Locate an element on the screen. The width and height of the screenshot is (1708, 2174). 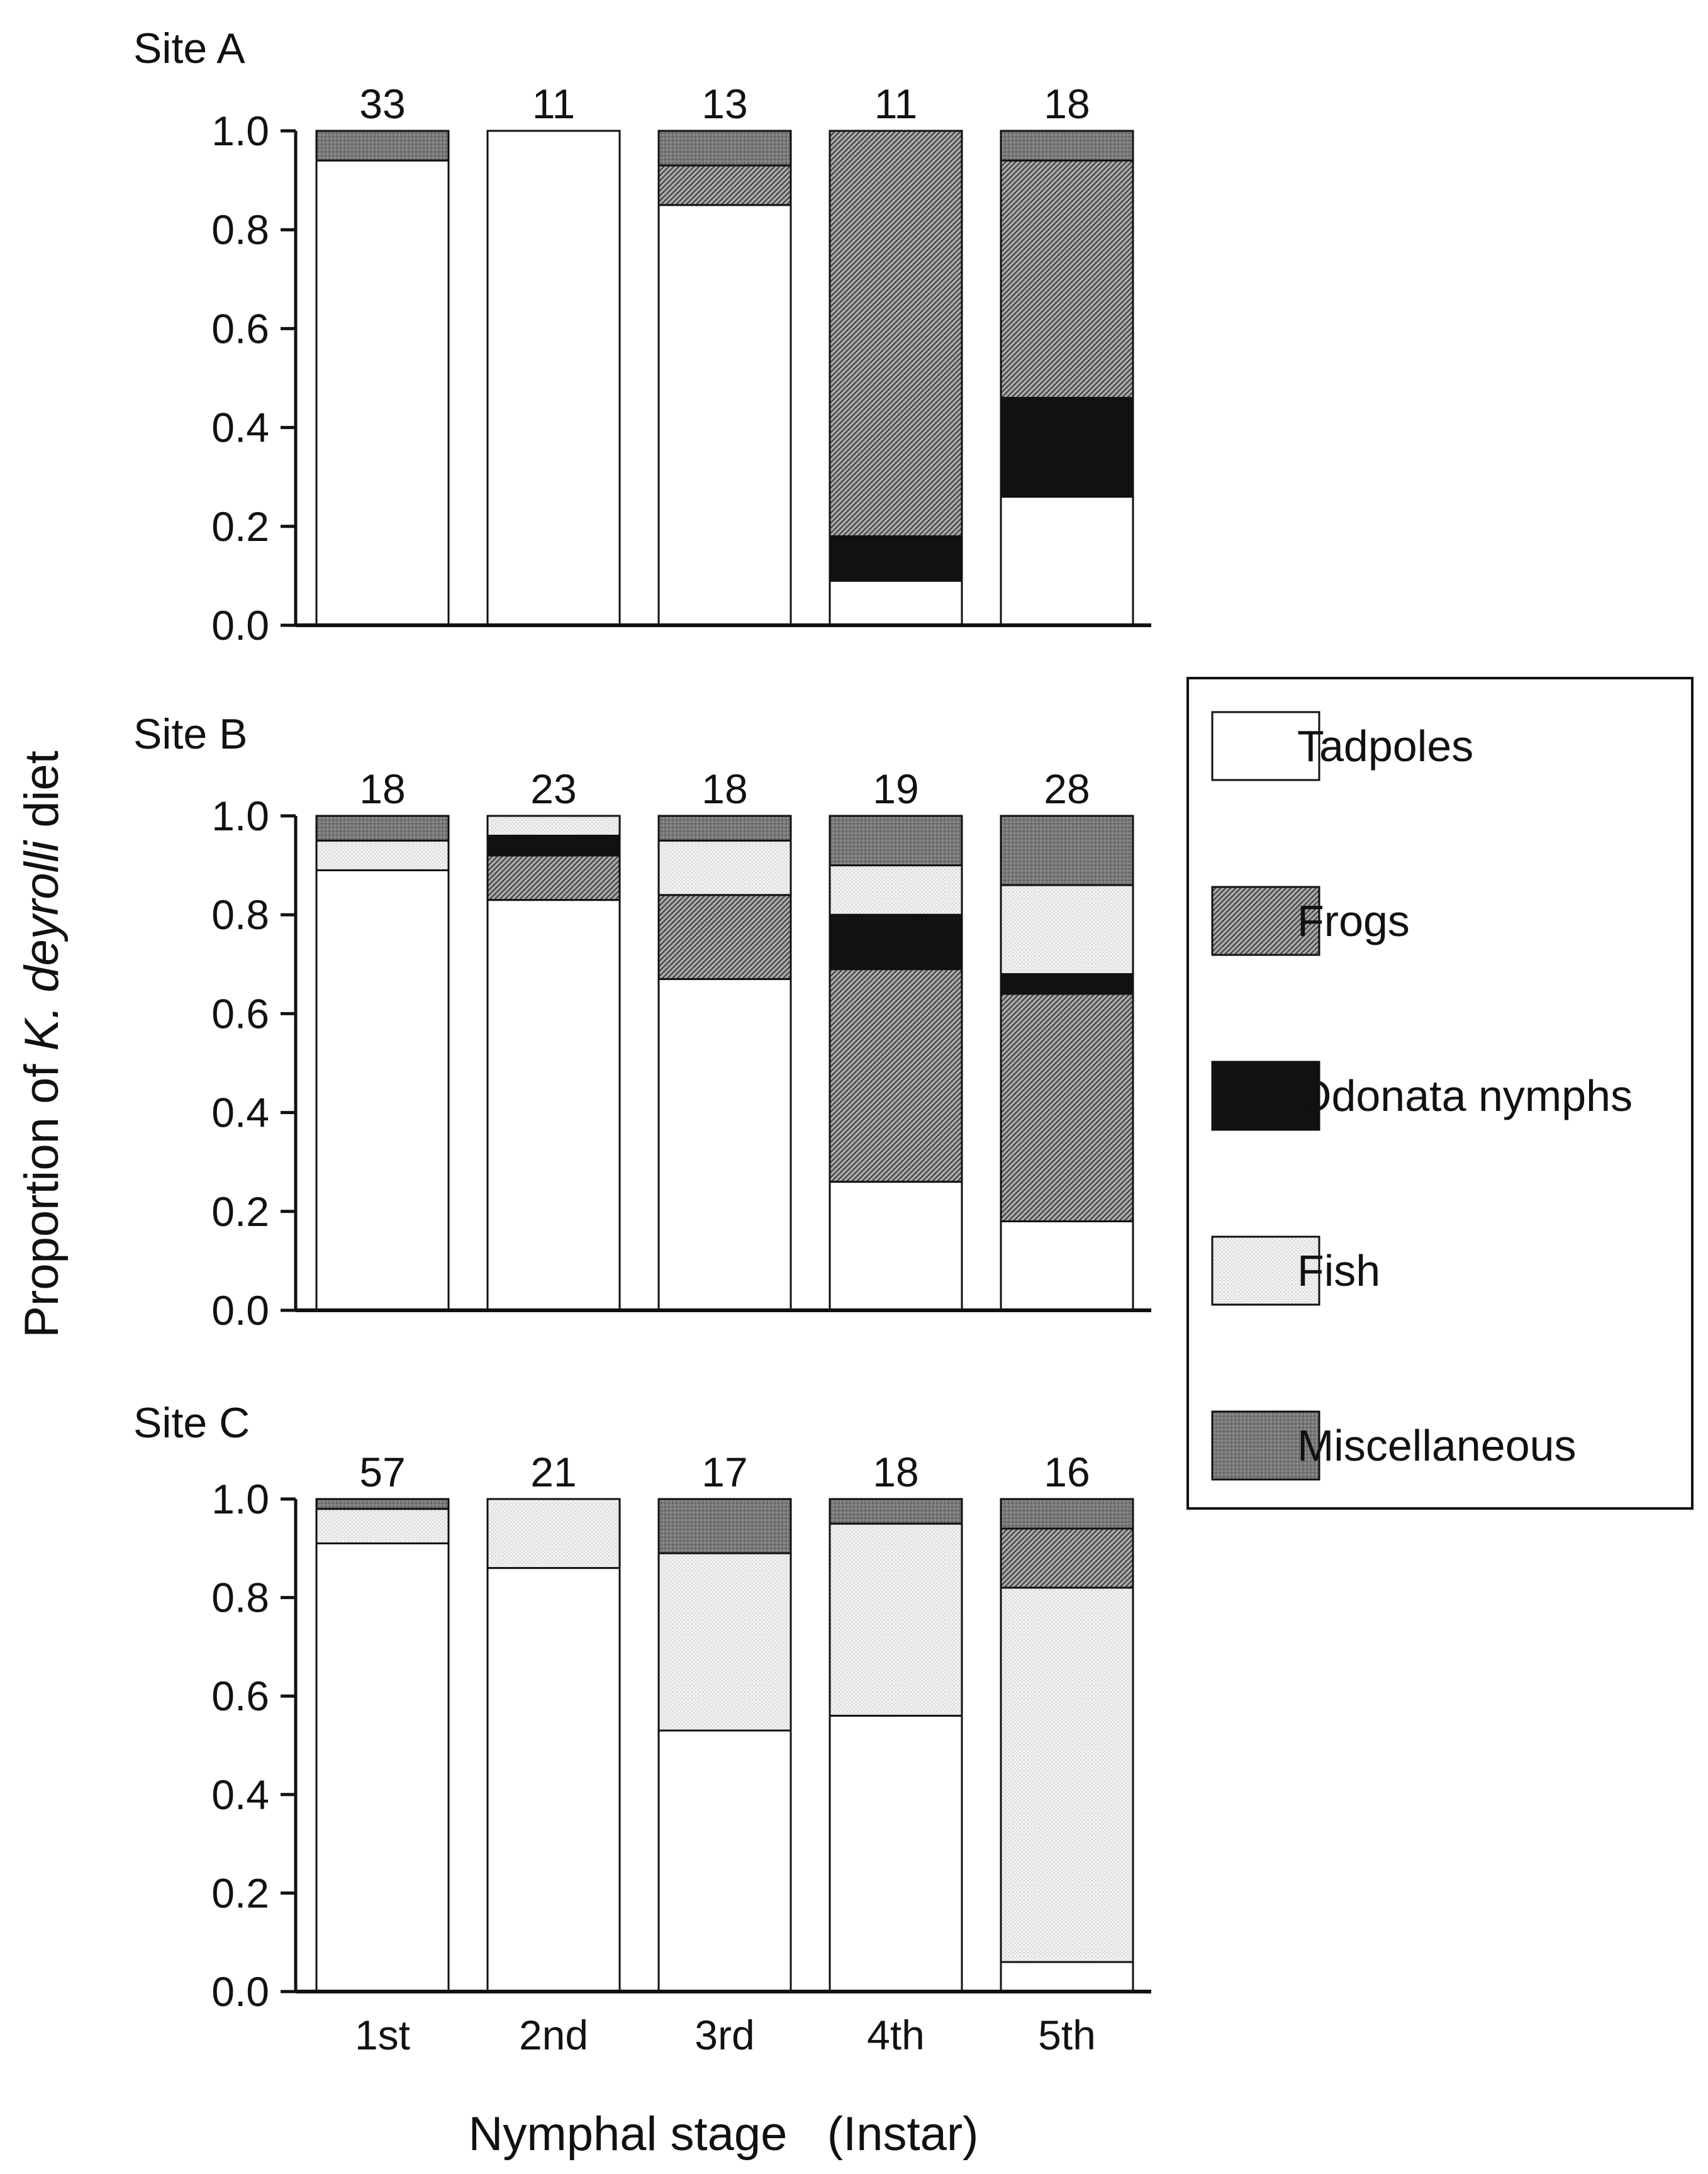
sample-size-label: 19 is located at coordinates (895, 789).